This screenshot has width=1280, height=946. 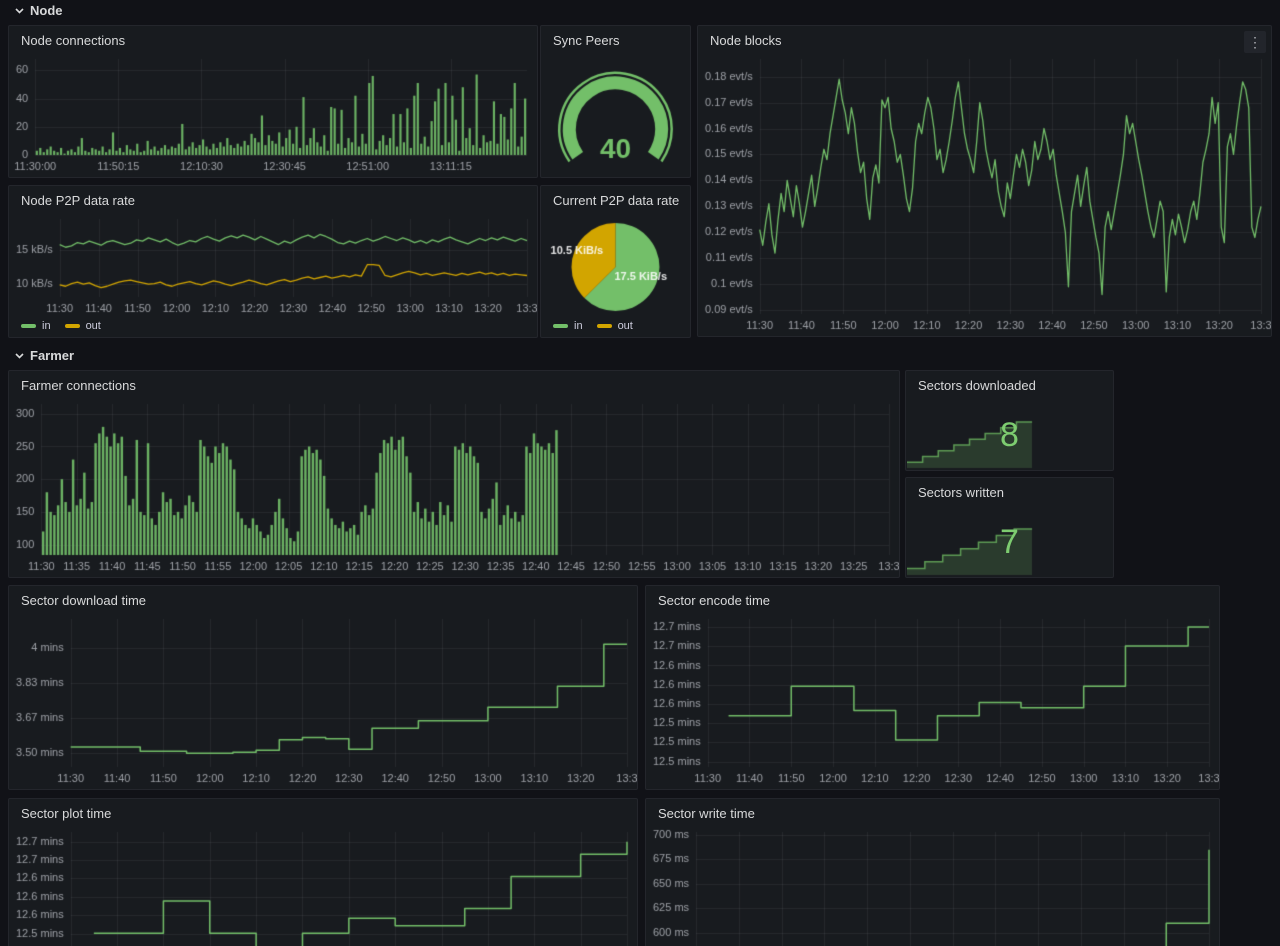 I want to click on section-header-node: Node, so click(x=38, y=10).